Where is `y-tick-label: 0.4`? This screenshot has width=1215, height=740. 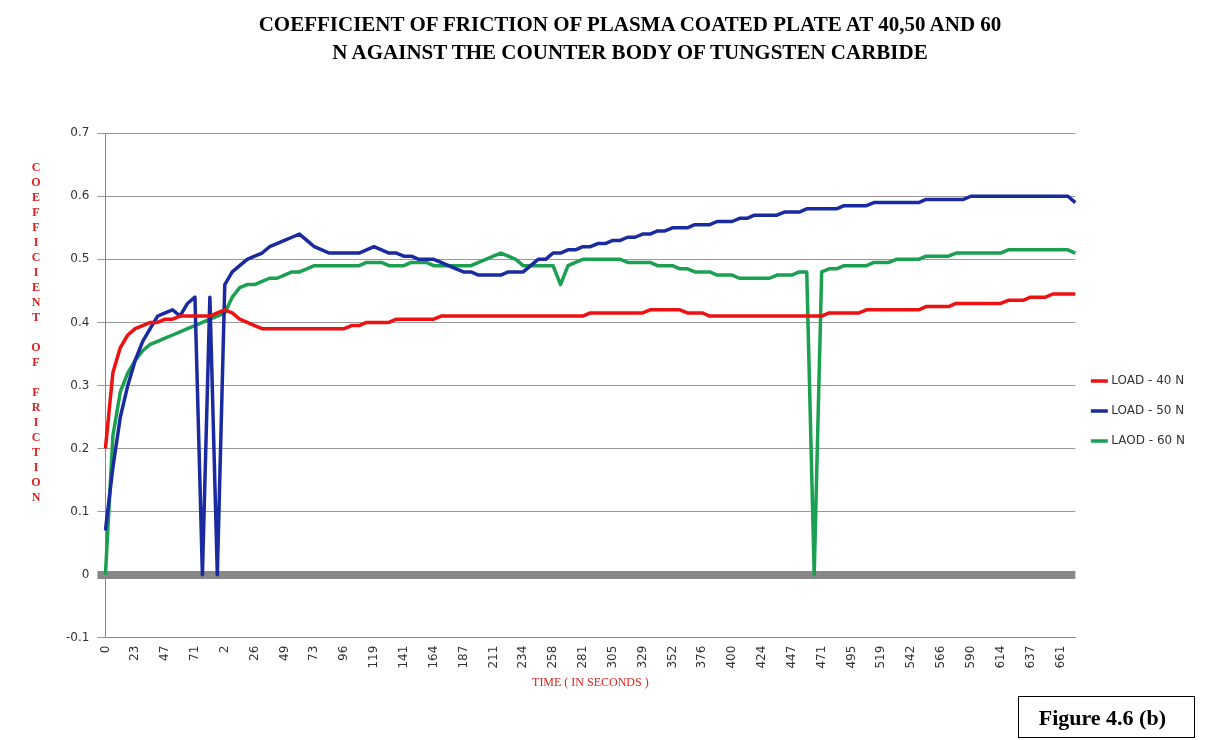
y-tick-label: 0.4 is located at coordinates (80, 321).